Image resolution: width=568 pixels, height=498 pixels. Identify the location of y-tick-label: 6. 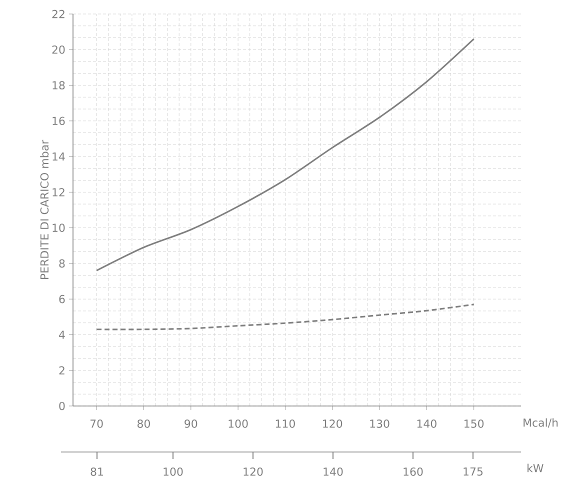
(62, 299).